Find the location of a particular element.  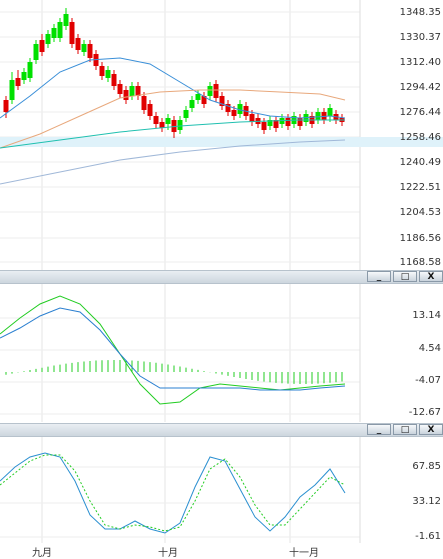

signal-line is located at coordinates (173, 349).